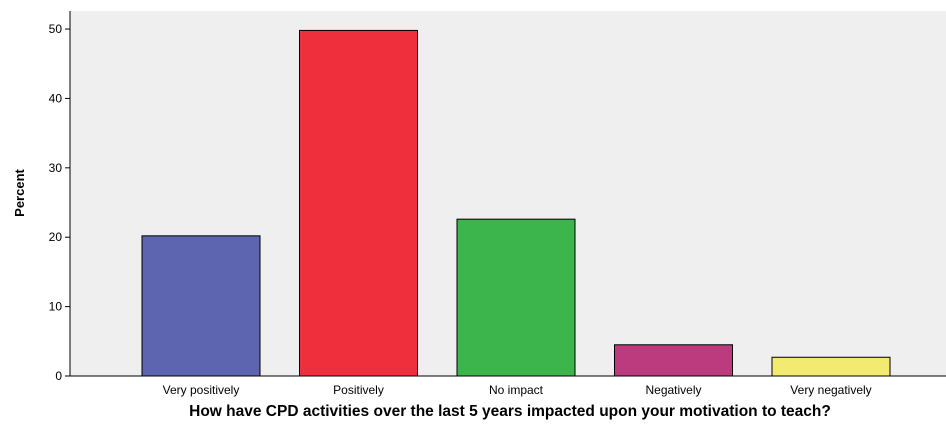 The width and height of the screenshot is (946, 435). I want to click on bar-no-impact, so click(516, 297).